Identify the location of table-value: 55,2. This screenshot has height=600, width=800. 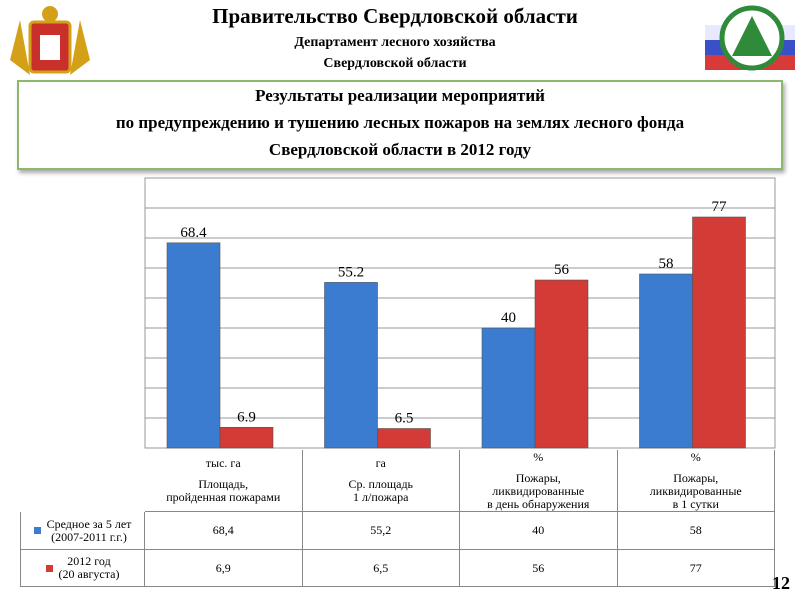
(381, 531).